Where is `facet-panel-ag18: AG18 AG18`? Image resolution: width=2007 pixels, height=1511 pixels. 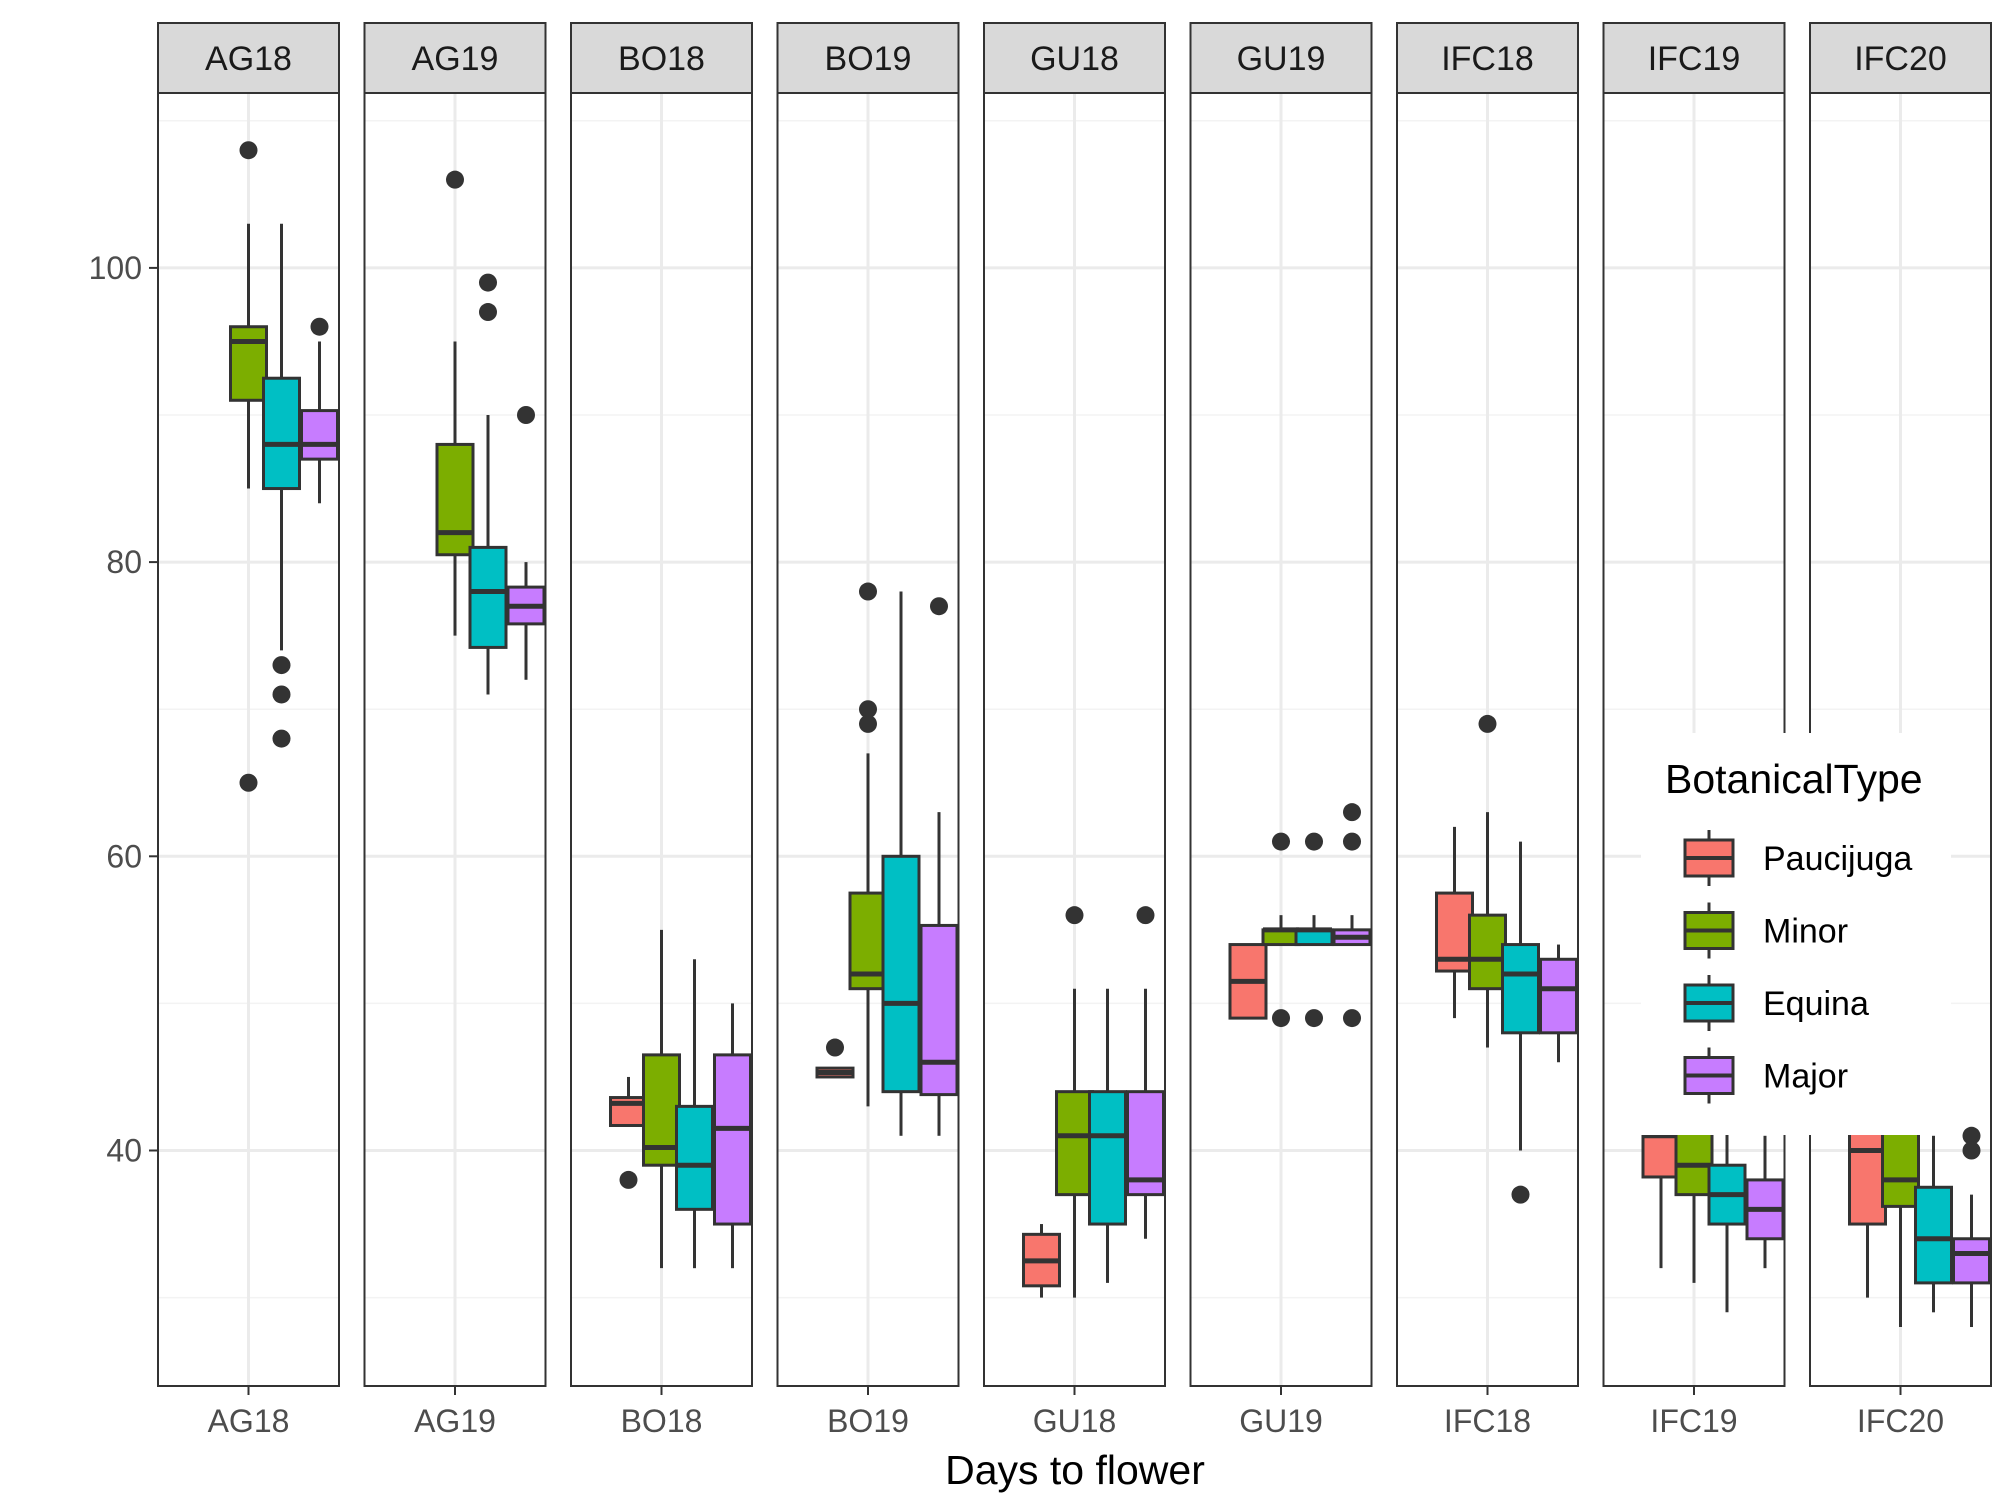 facet-panel-ag18: AG18 AG18 is located at coordinates (248, 730).